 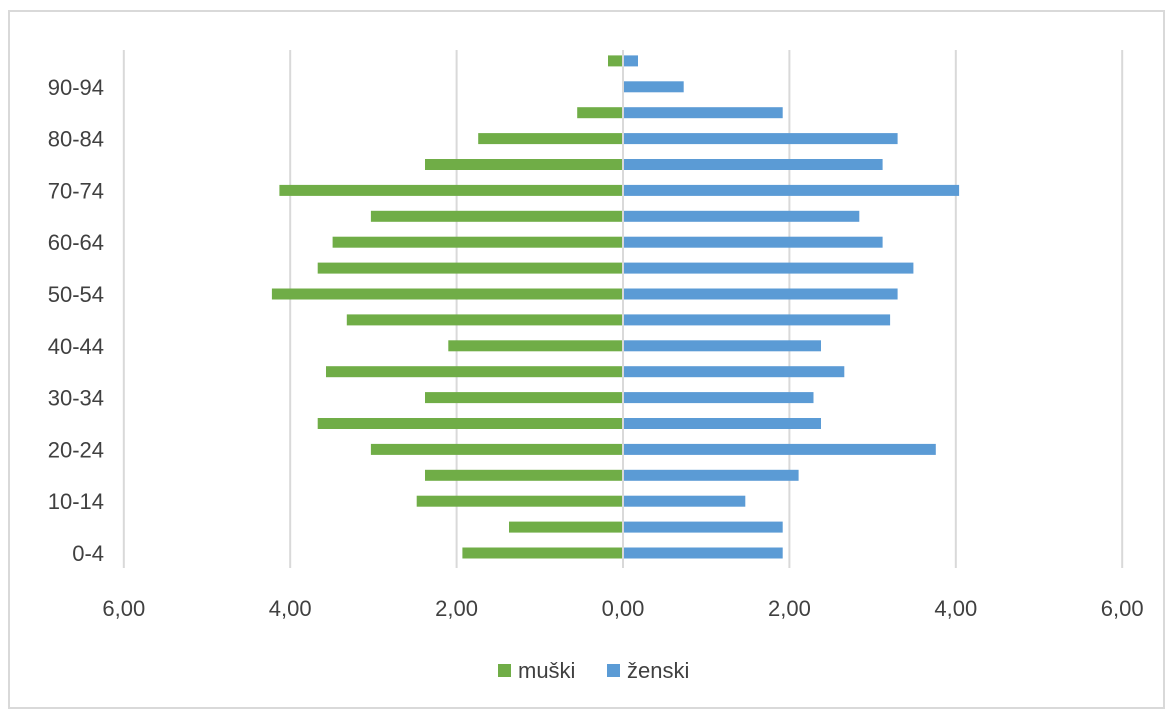 I want to click on y-tick-label: 10-14, so click(x=76, y=501).